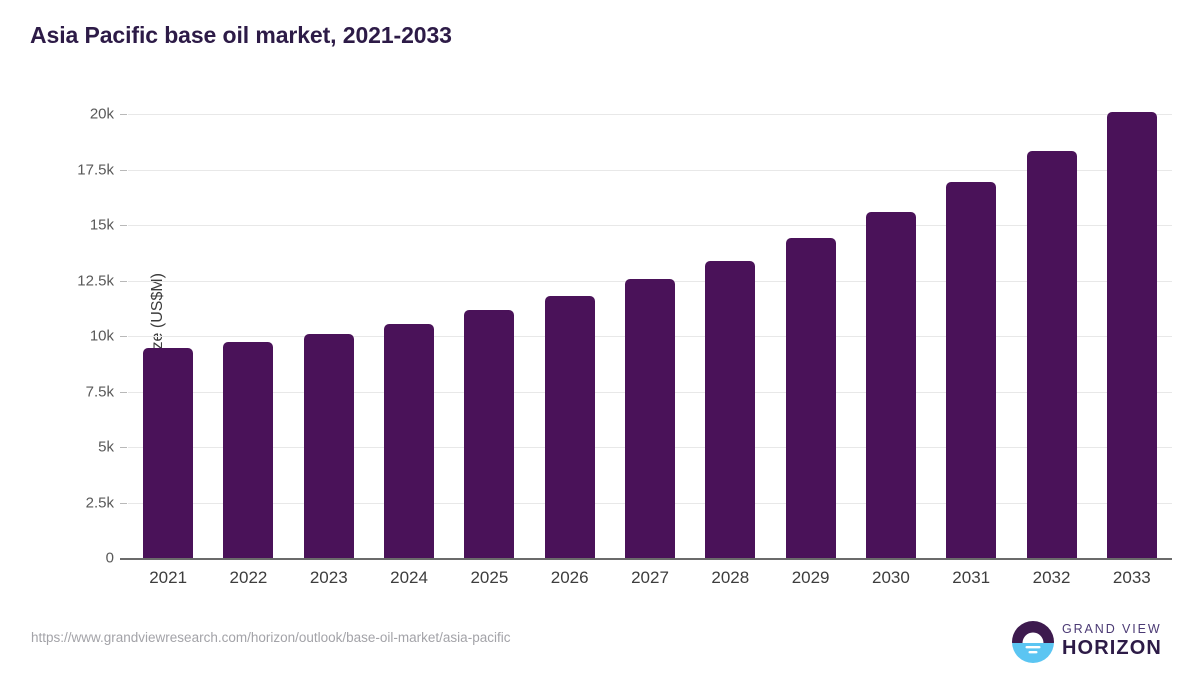  I want to click on x-tick-label: 2025, so click(489, 577).